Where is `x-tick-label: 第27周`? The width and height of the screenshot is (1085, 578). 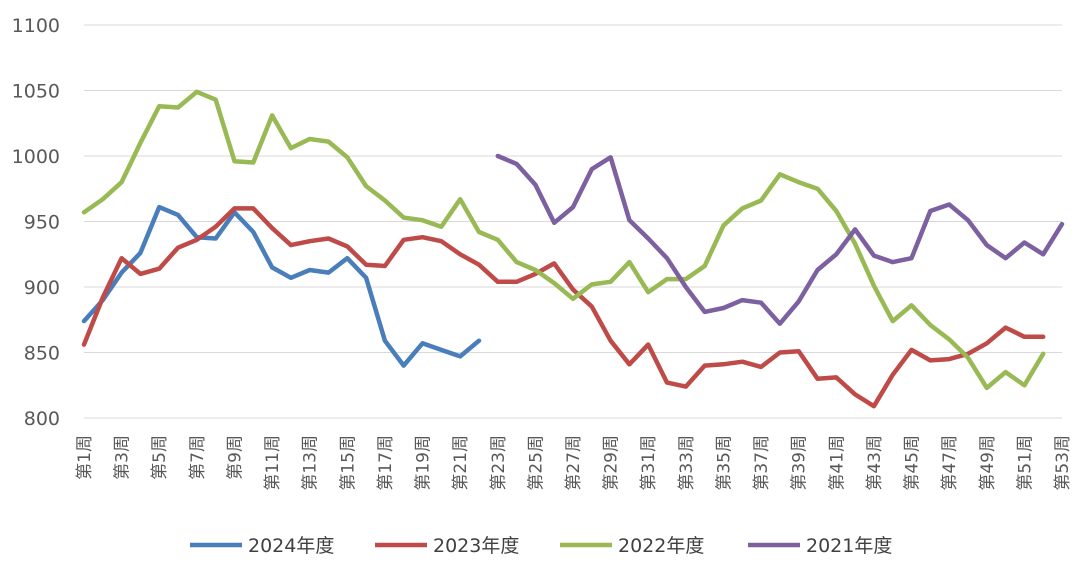
x-tick-label: 第27周 is located at coordinates (574, 463).